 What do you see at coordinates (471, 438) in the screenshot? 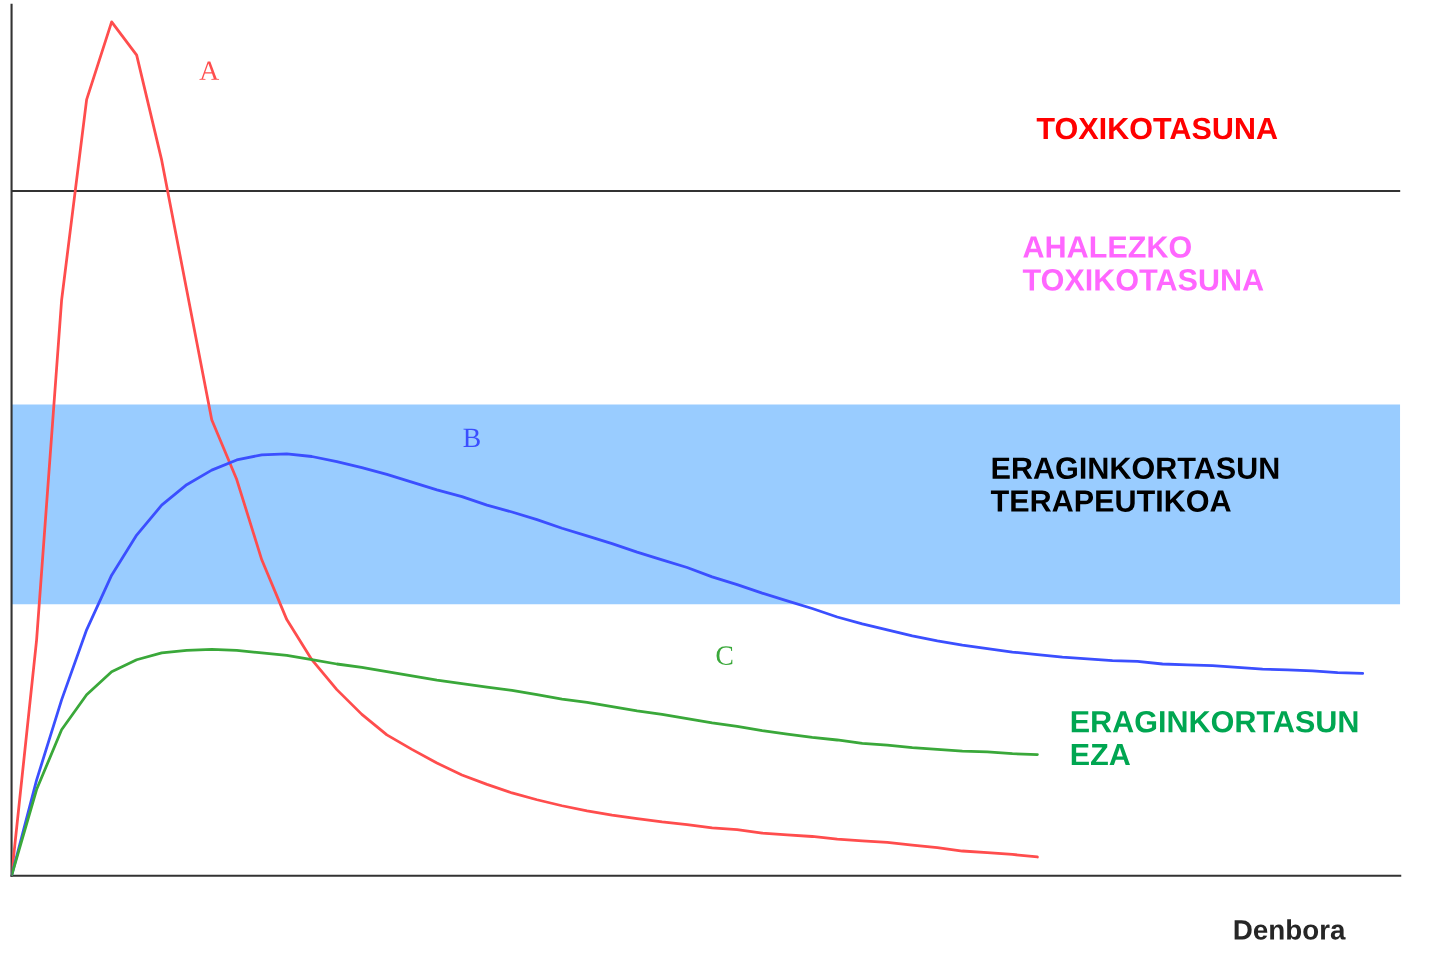
I see `series-label: B` at bounding box center [471, 438].